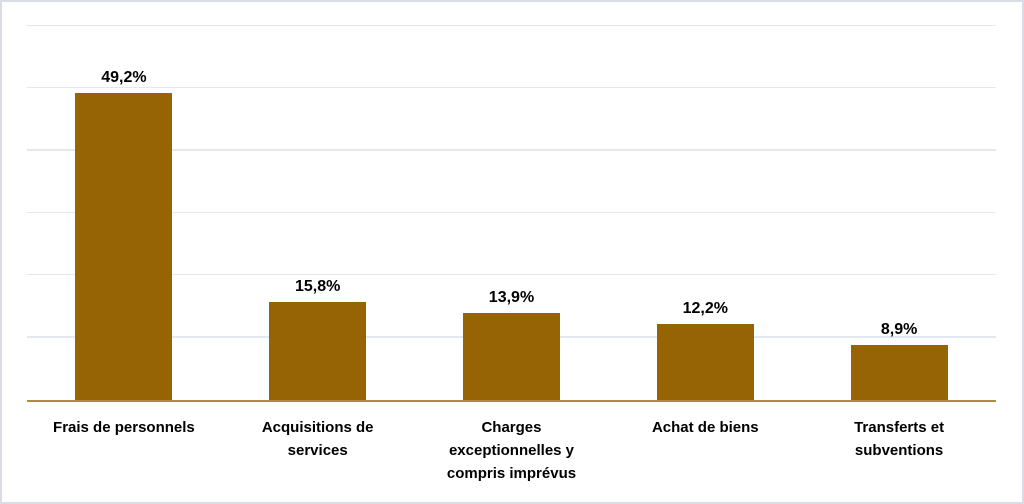 This screenshot has height=504, width=1024. What do you see at coordinates (511, 298) in the screenshot?
I see `bar-value-label: 13,9%` at bounding box center [511, 298].